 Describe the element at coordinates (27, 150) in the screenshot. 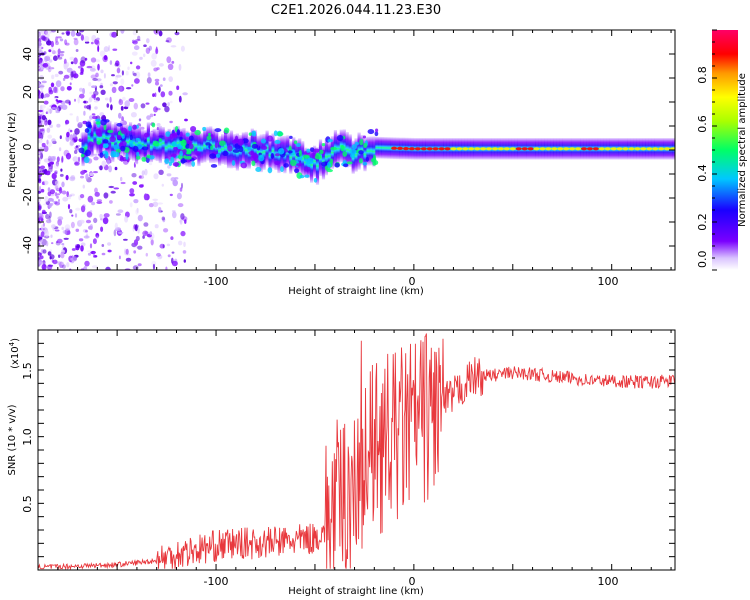

I see `spectrogram-y-tick-labels: 40 20 0 -20 -40` at that location.